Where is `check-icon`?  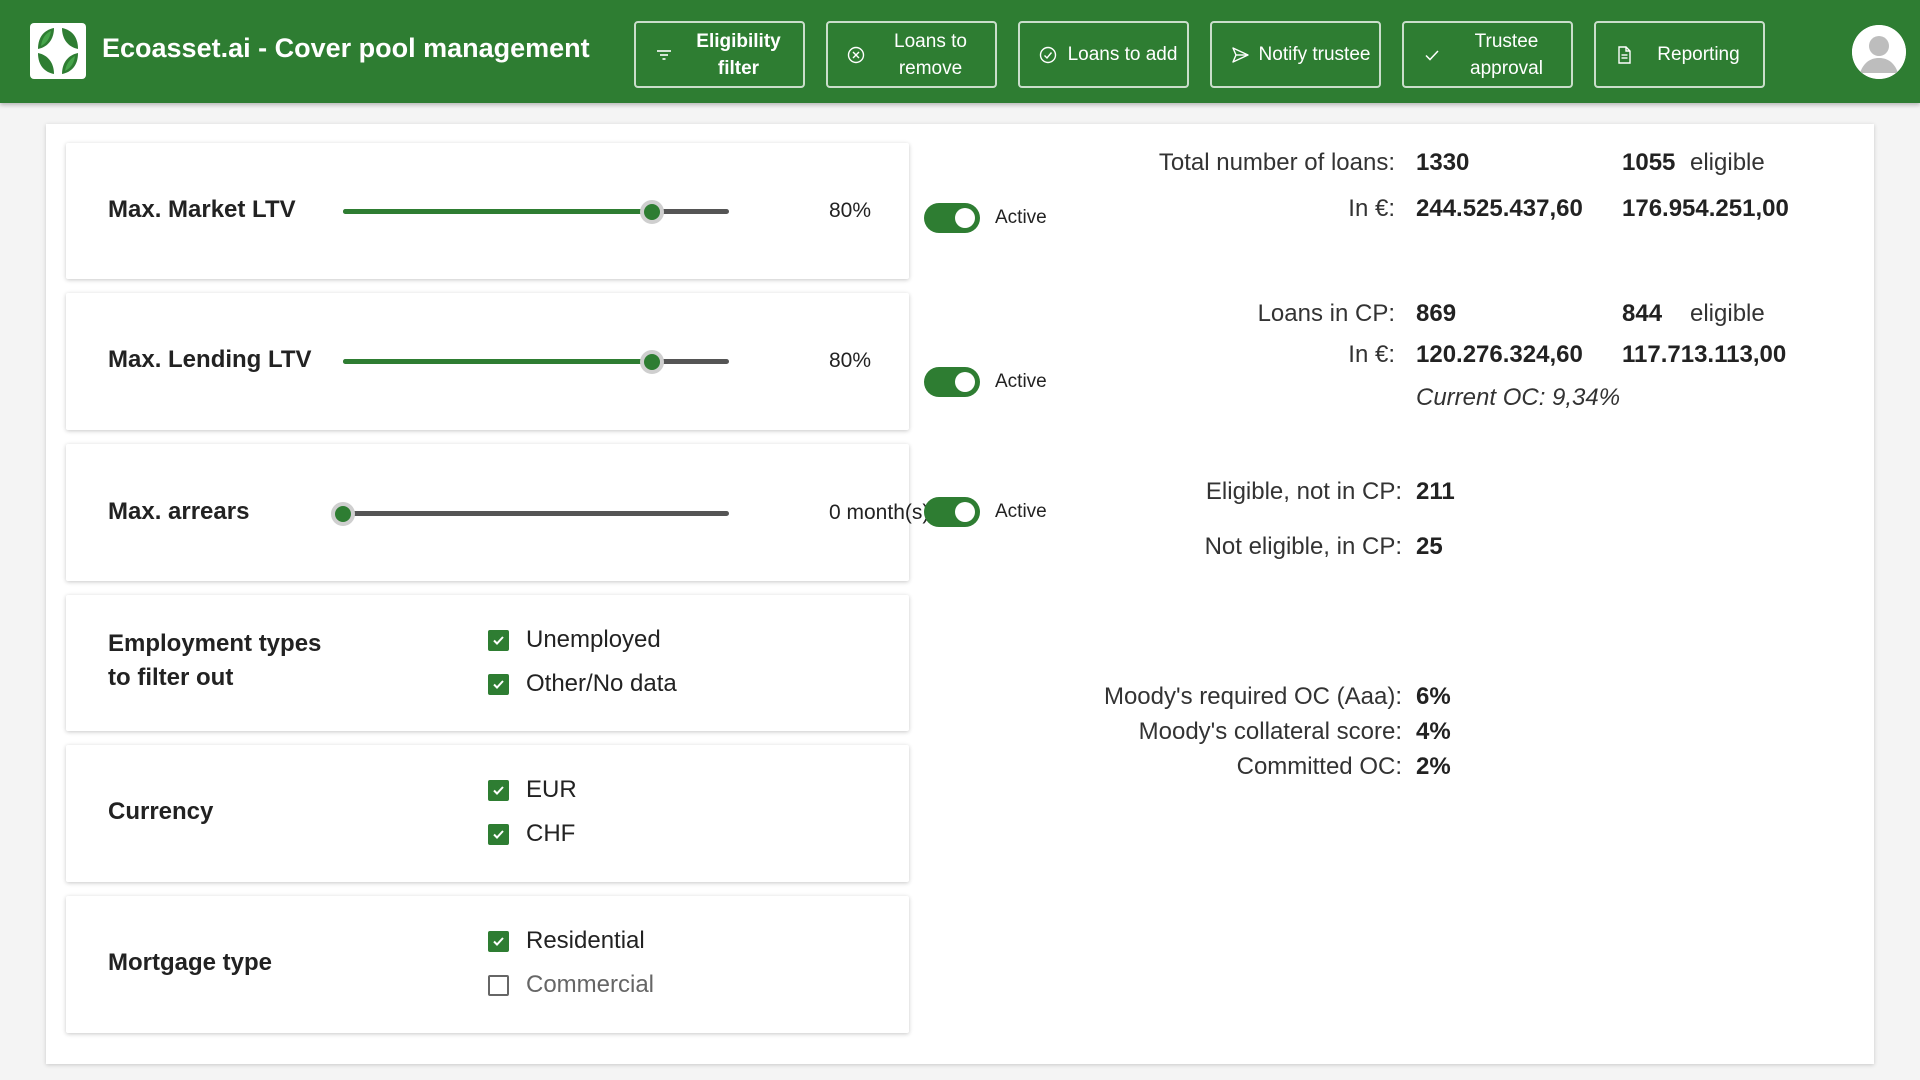
check-icon is located at coordinates (1432, 55).